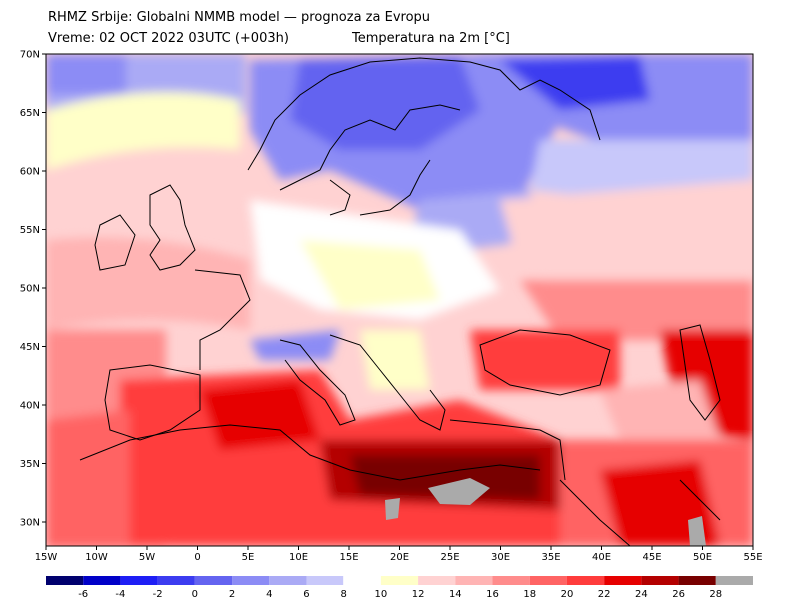 This screenshot has height=600, width=800. What do you see at coordinates (168, 38) in the screenshot?
I see `valid-time: Vreme: 02 OCT 2022 03UTC (+003h)` at bounding box center [168, 38].